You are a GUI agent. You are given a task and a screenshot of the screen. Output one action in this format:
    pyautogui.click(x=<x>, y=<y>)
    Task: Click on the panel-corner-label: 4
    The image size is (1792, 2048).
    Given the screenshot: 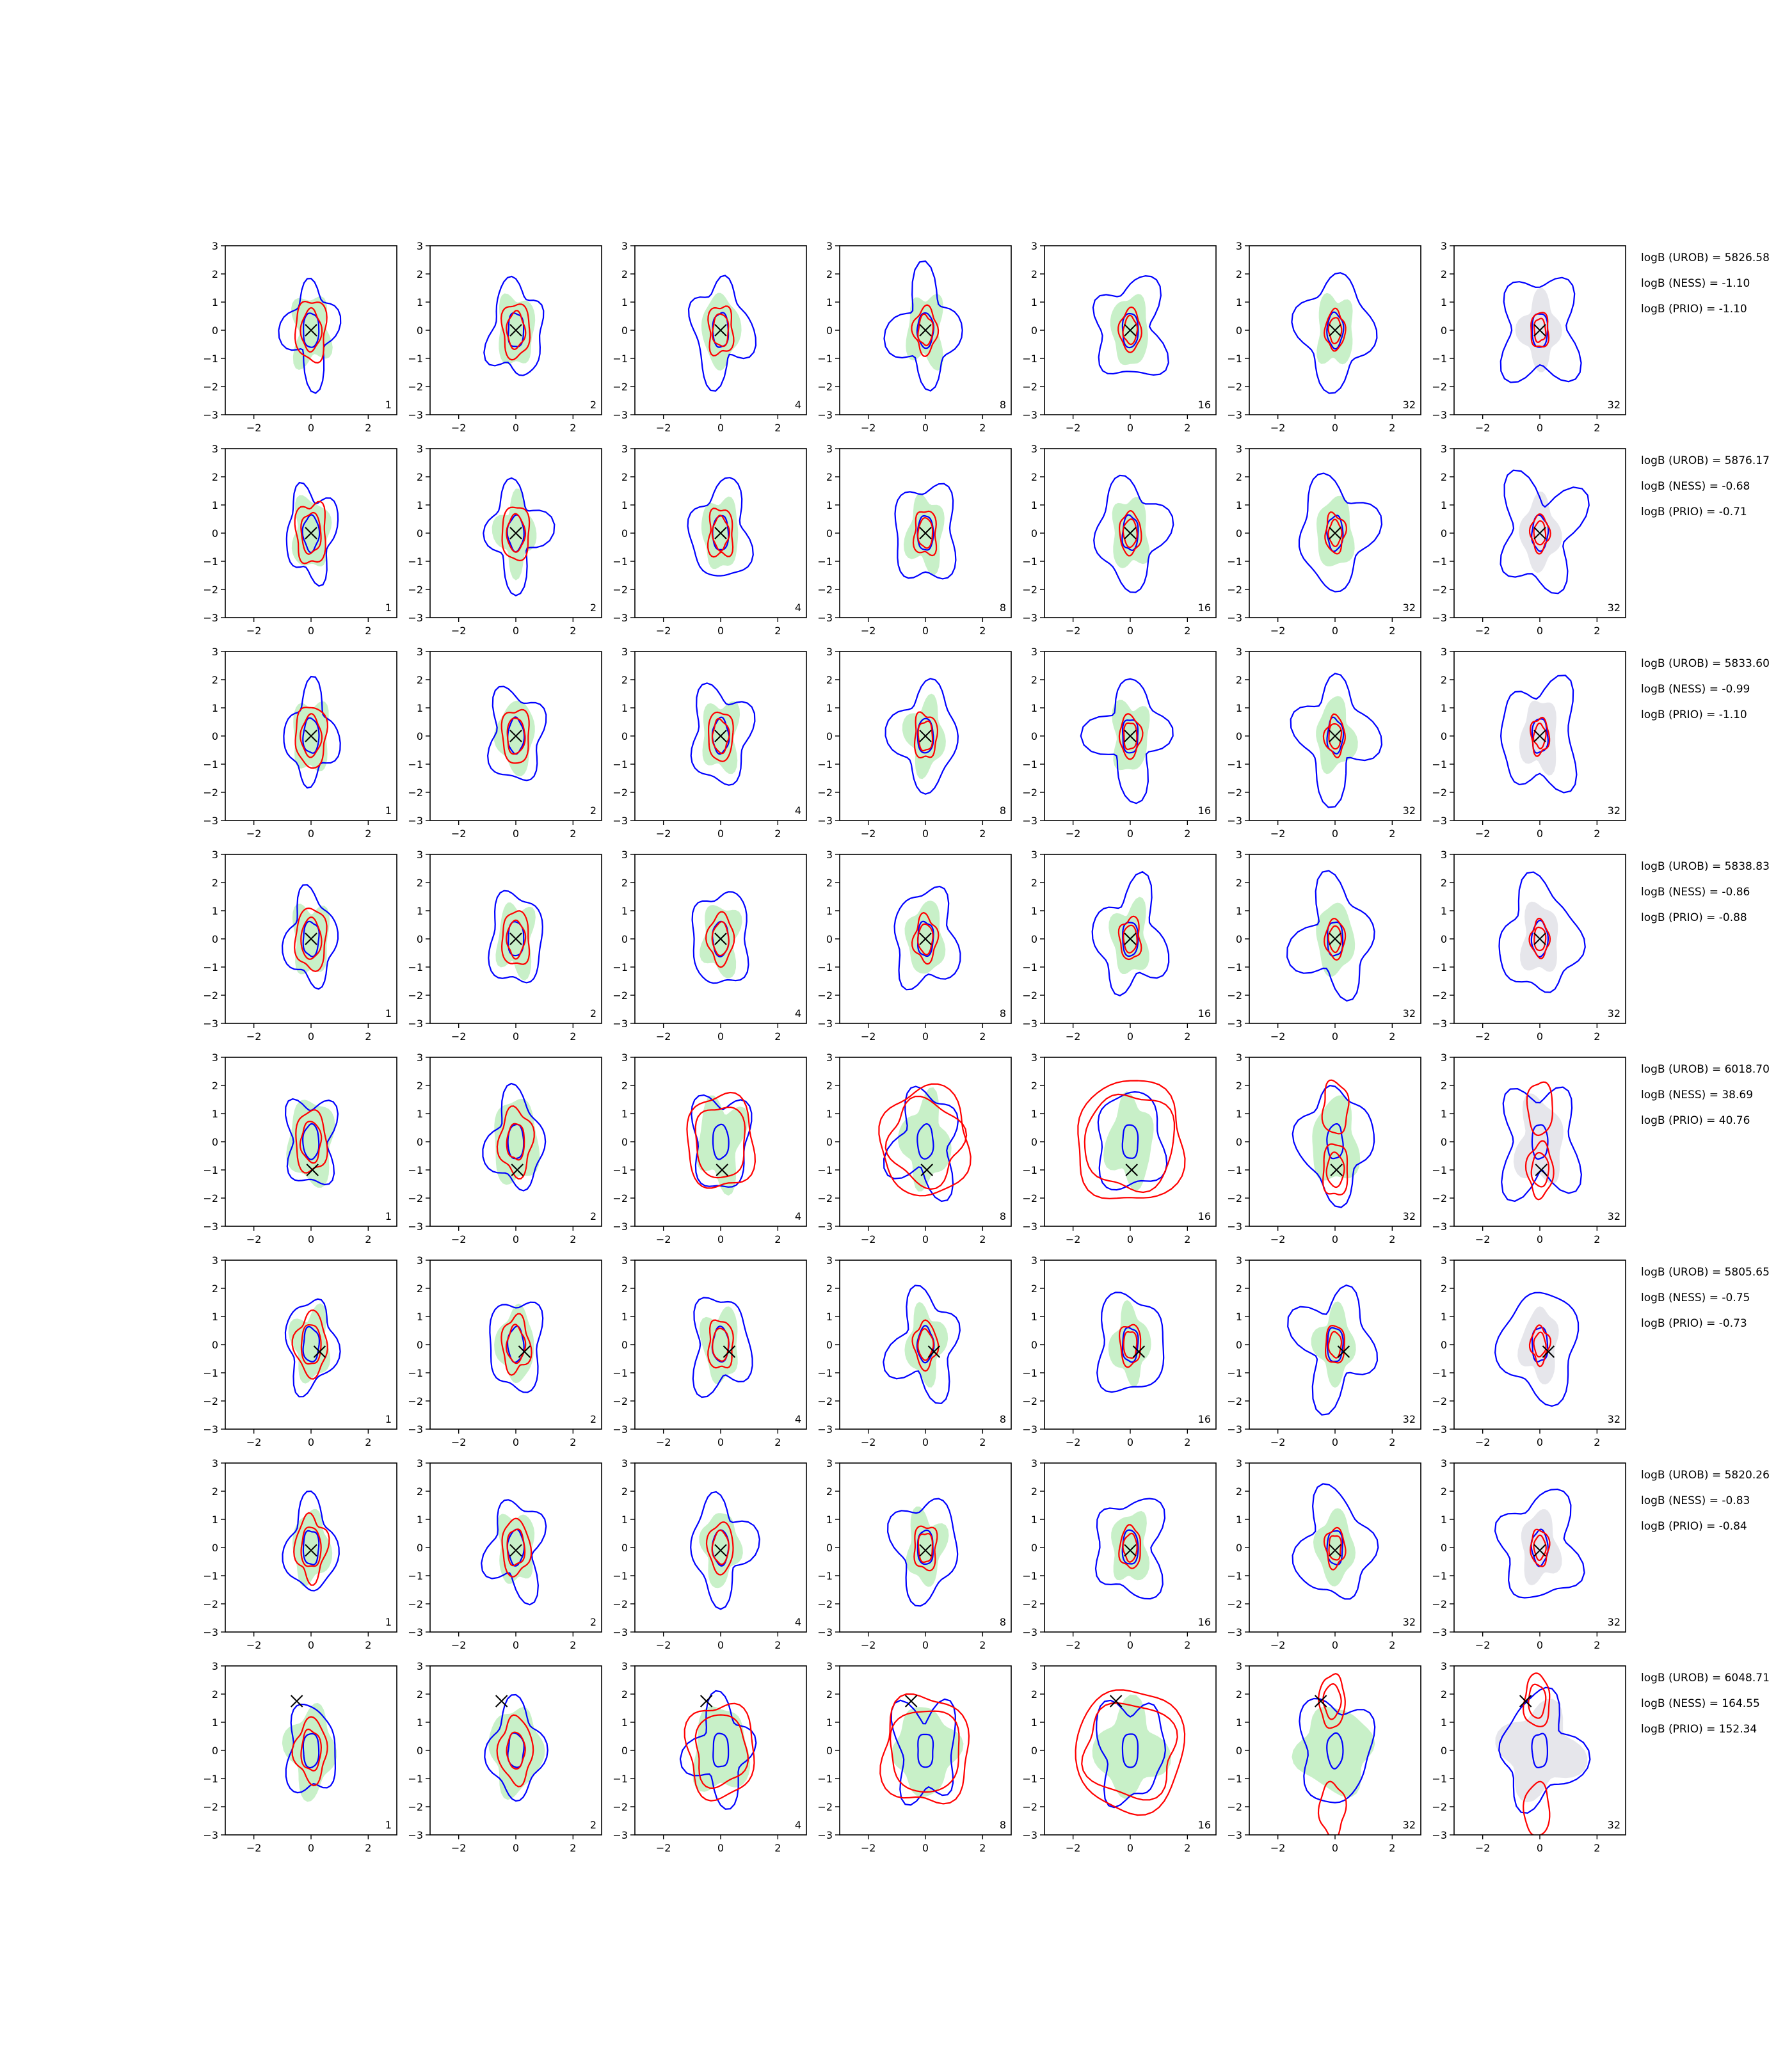 What is the action you would take?
    pyautogui.click(x=798, y=1216)
    